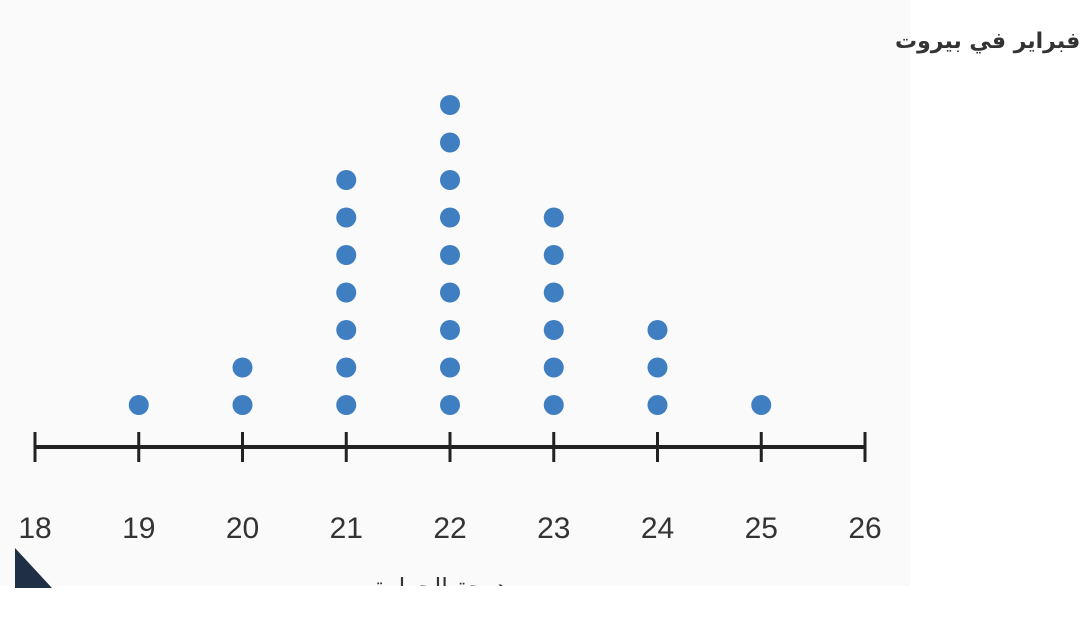 The image size is (1080, 630). Describe the element at coordinates (34, 528) in the screenshot. I see `x-tick-label: 18` at that location.